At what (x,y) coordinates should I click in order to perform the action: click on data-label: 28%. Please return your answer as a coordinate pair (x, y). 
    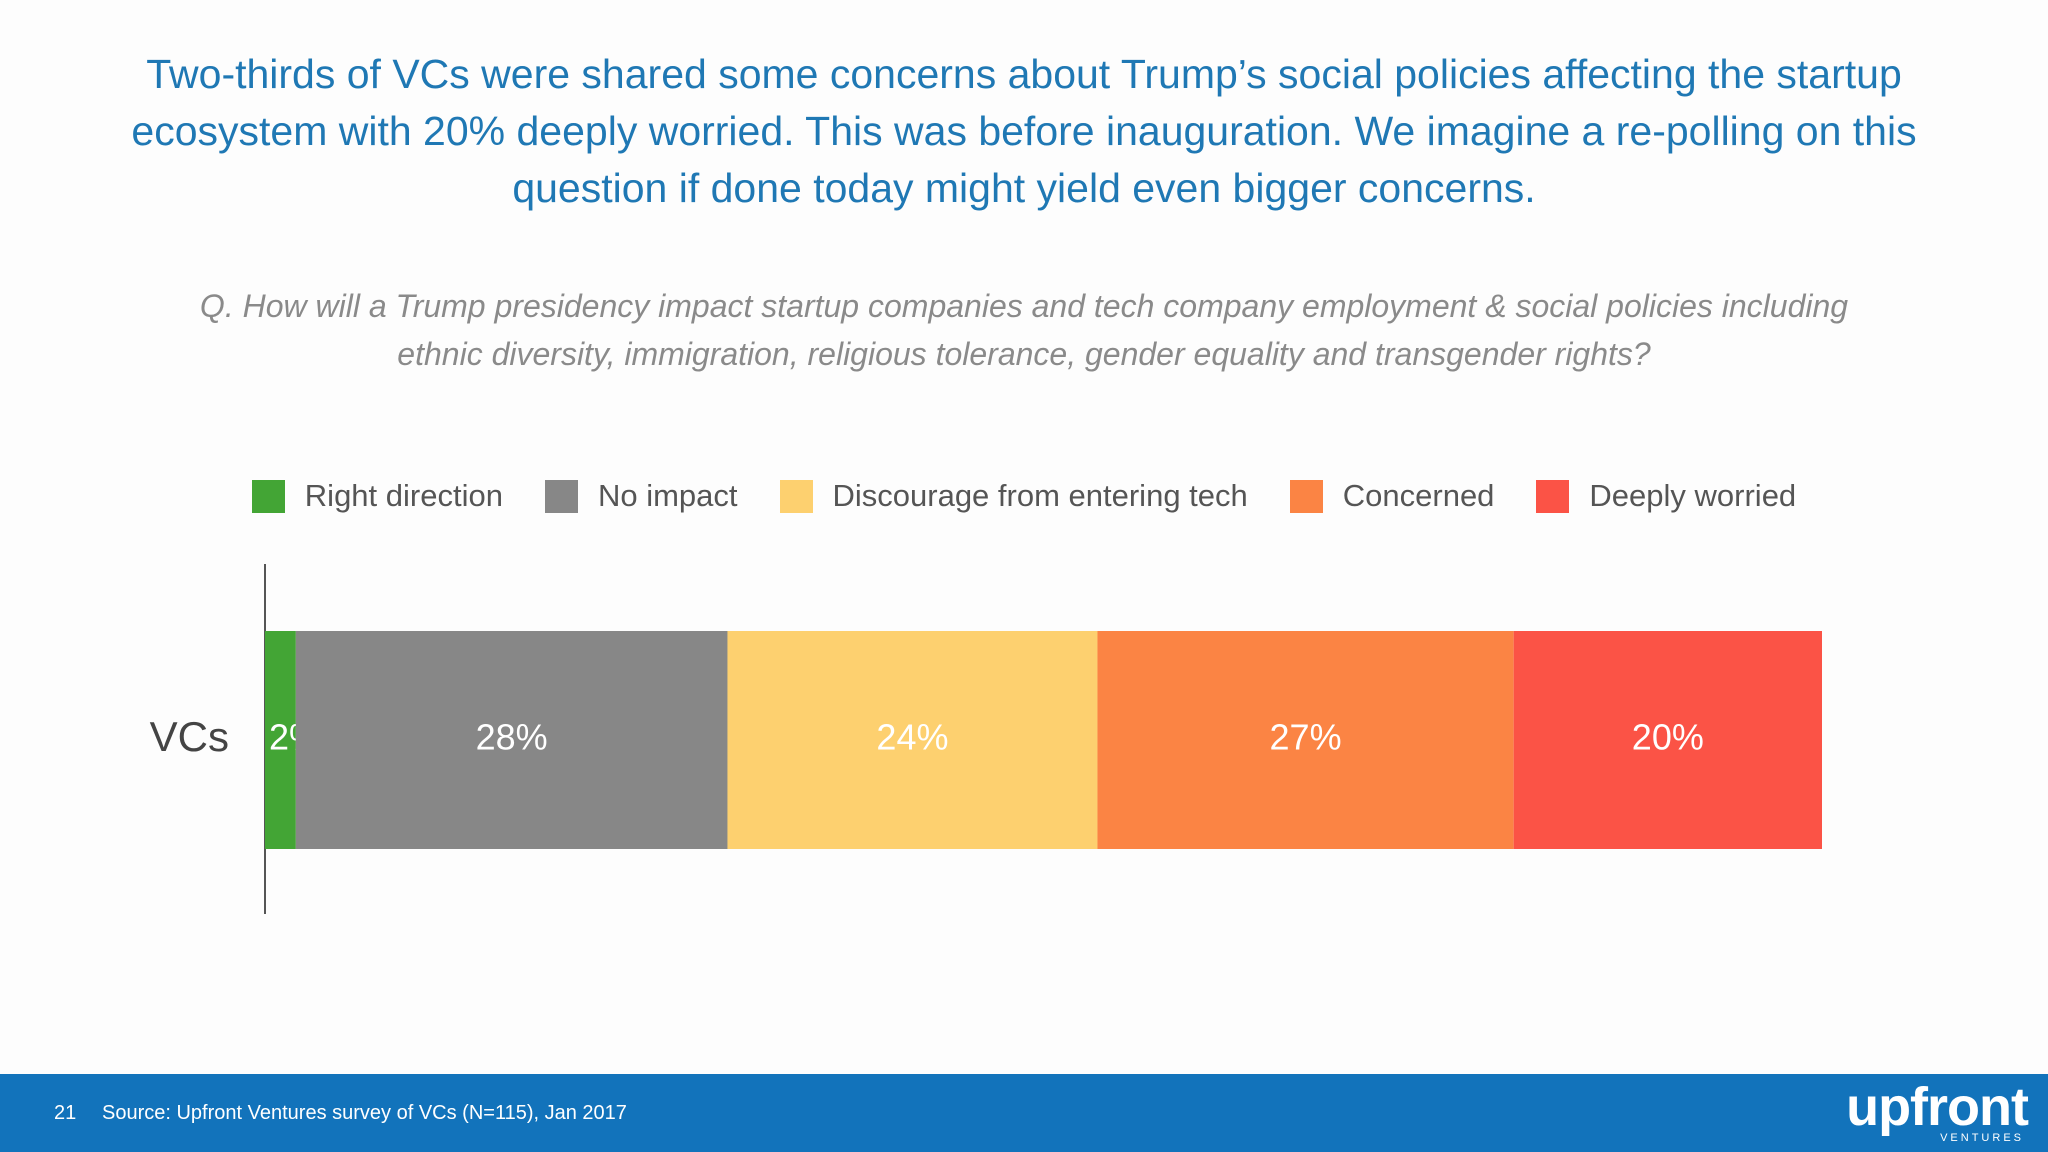
    Looking at the image, I should click on (512, 737).